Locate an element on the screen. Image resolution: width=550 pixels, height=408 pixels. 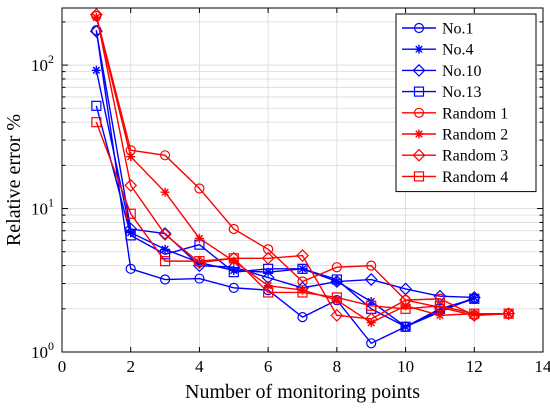
legend-label: Random 4 is located at coordinates (475, 177).